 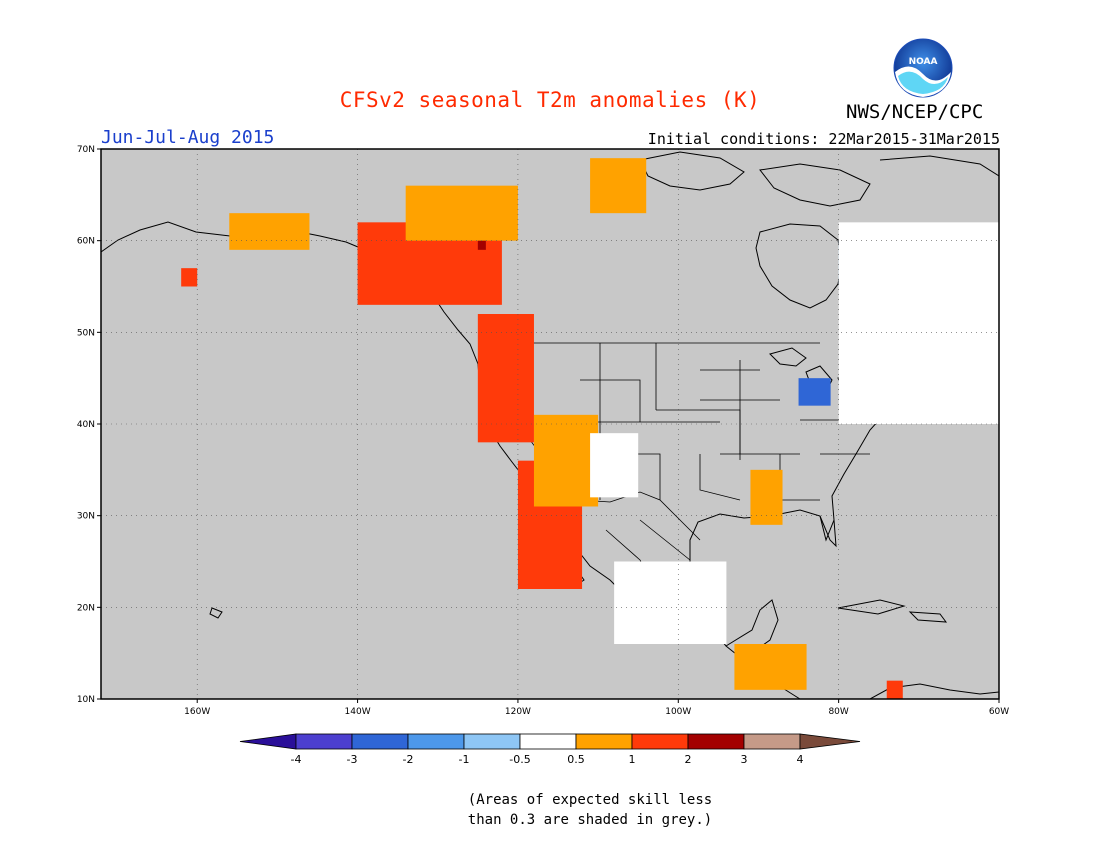 What do you see at coordinates (188, 137) in the screenshot?
I see `season-label: Jun-Jul-Aug 2015` at bounding box center [188, 137].